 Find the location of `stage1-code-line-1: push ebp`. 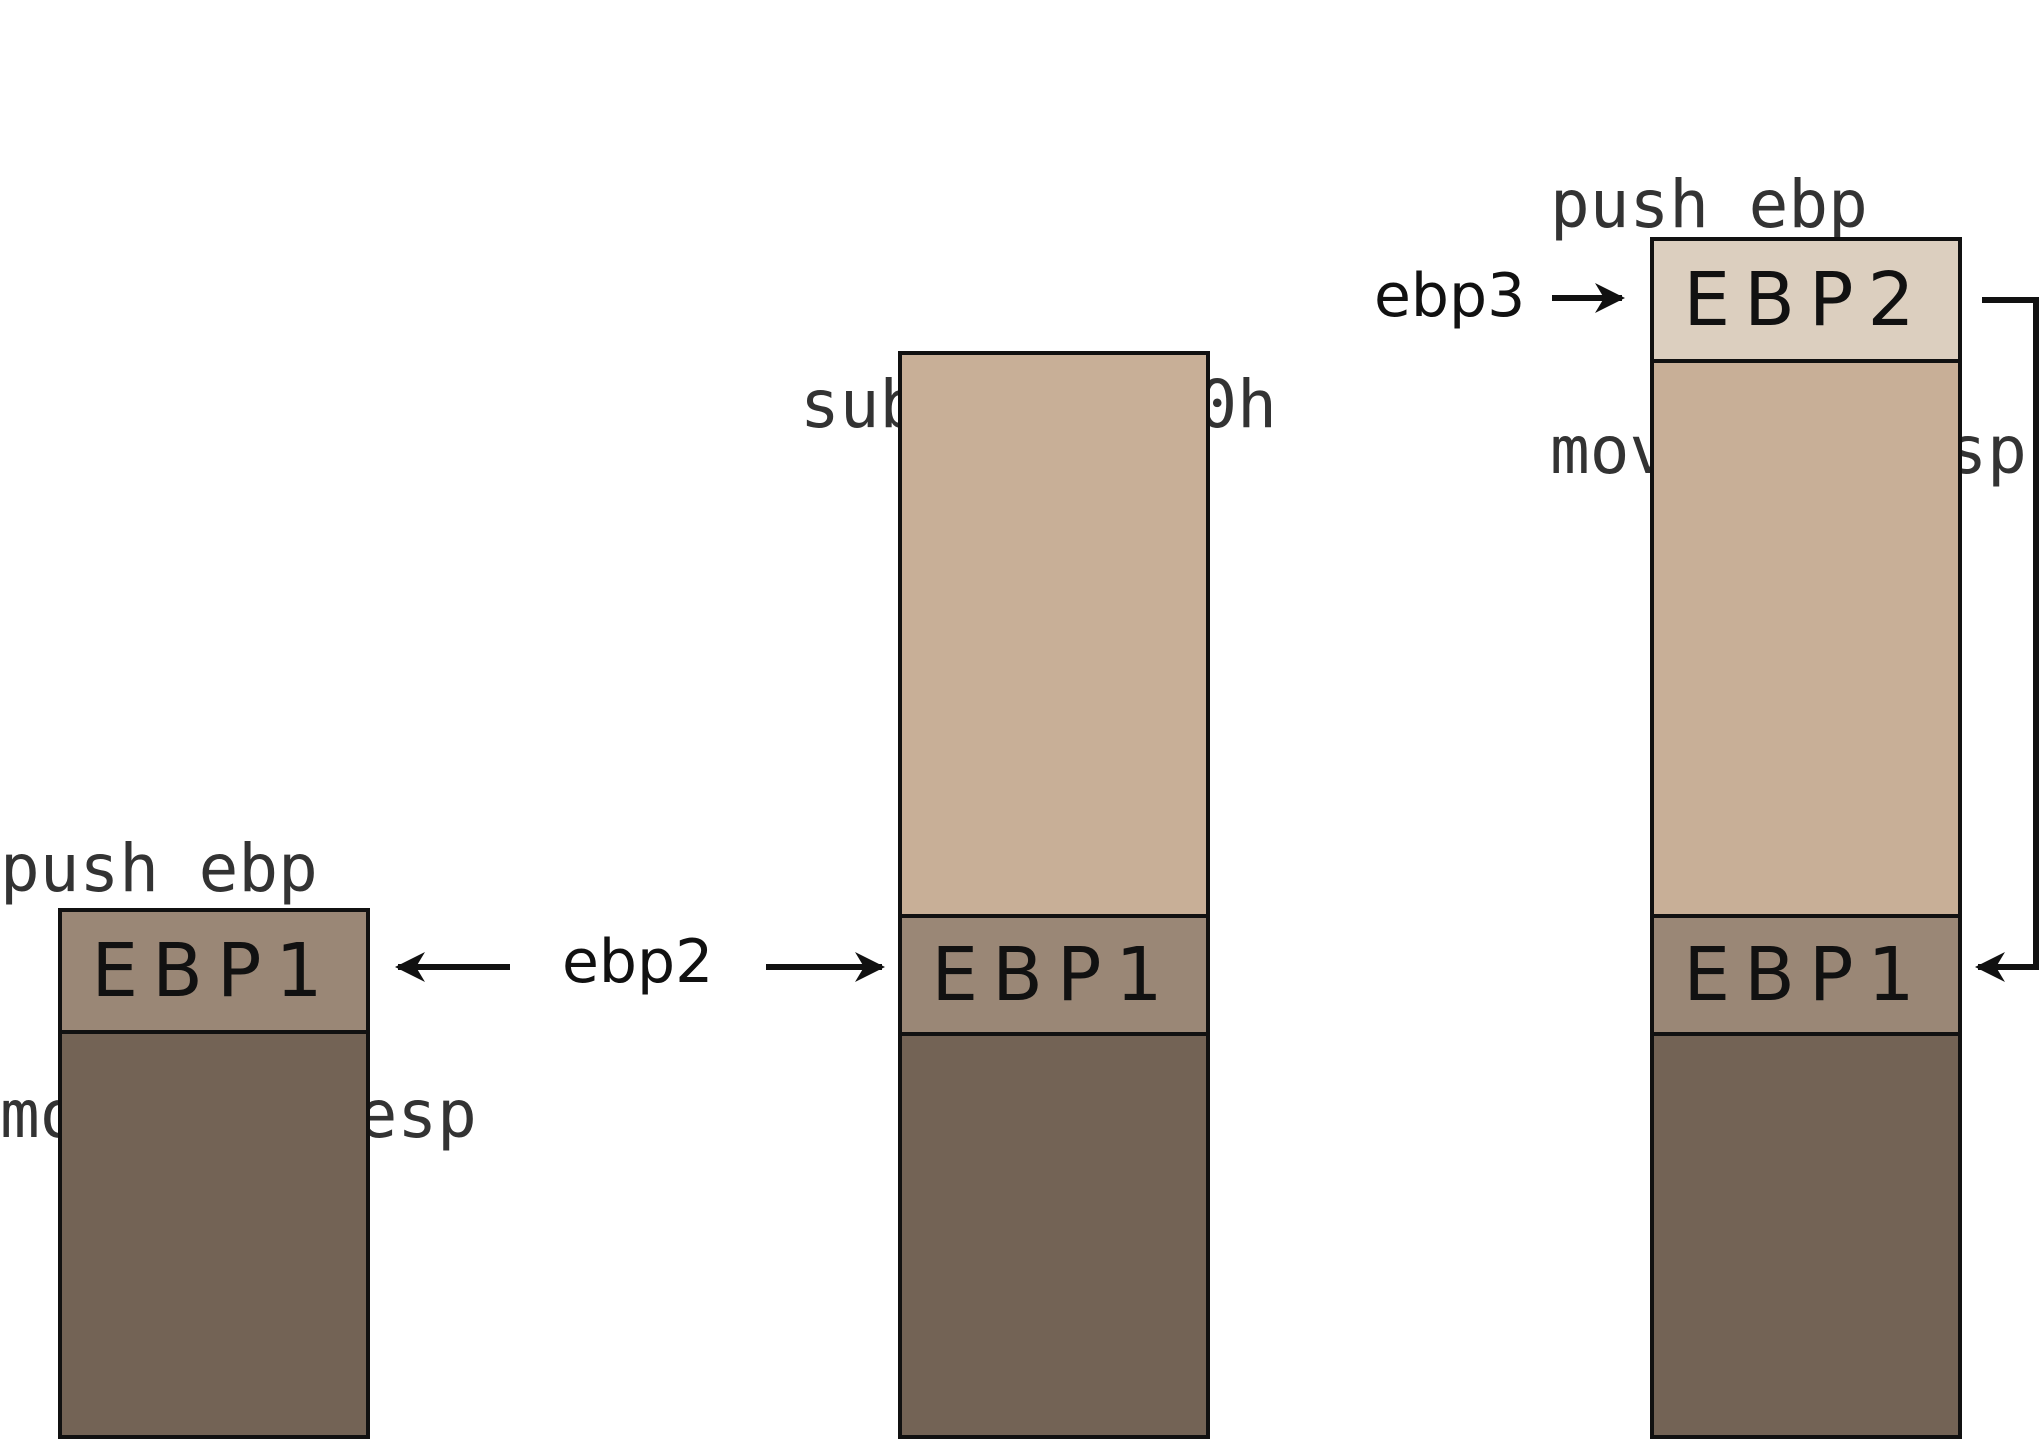

stage1-code-line-1: push ebp is located at coordinates (159, 868).